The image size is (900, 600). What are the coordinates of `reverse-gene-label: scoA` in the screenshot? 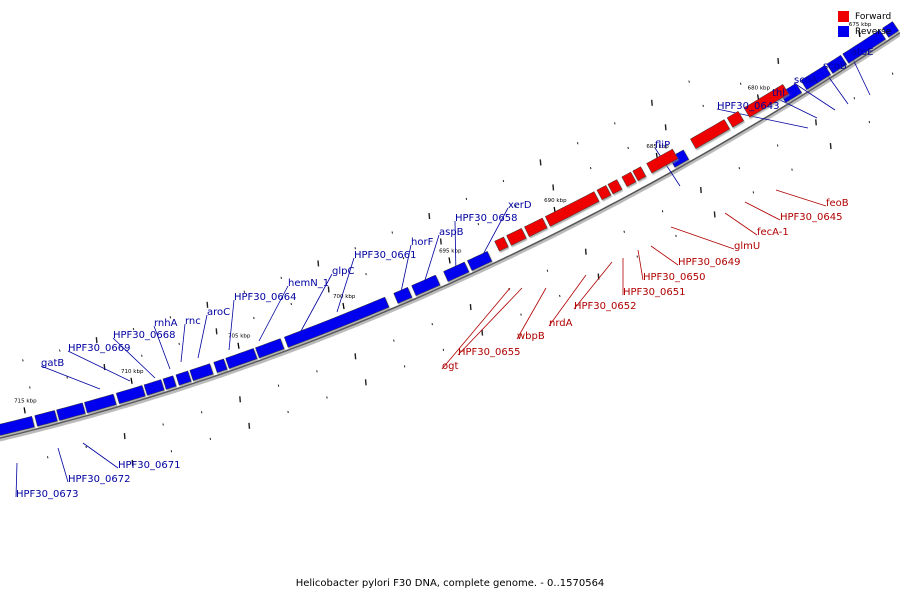 It's located at (806, 80).